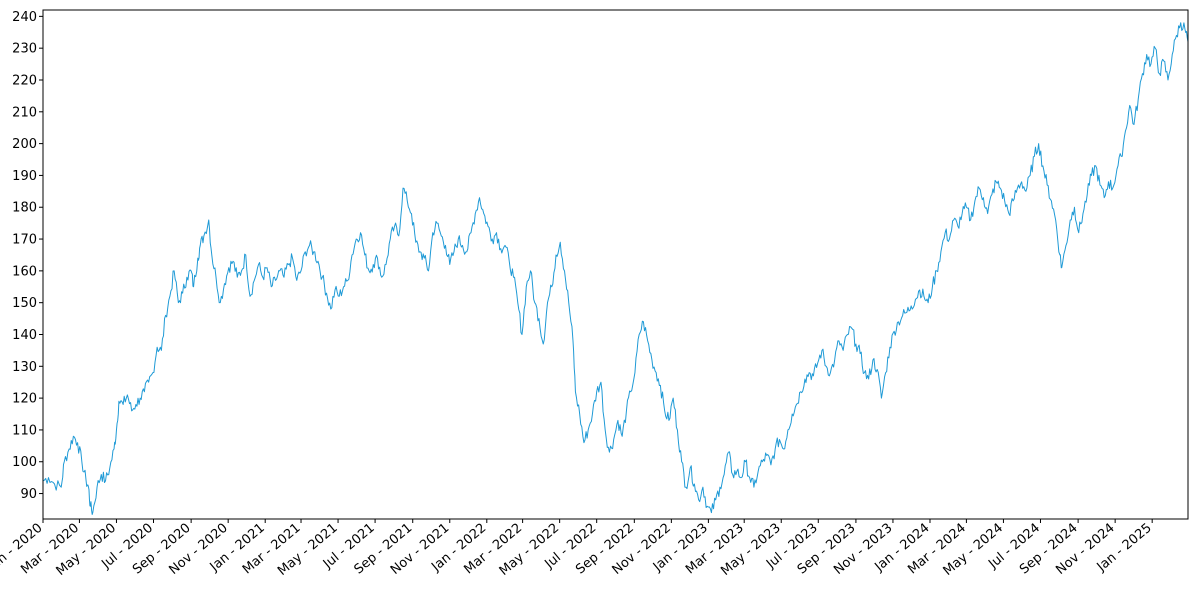 The width and height of the screenshot is (1200, 604). I want to click on y-tick-label: 100, so click(24, 462).